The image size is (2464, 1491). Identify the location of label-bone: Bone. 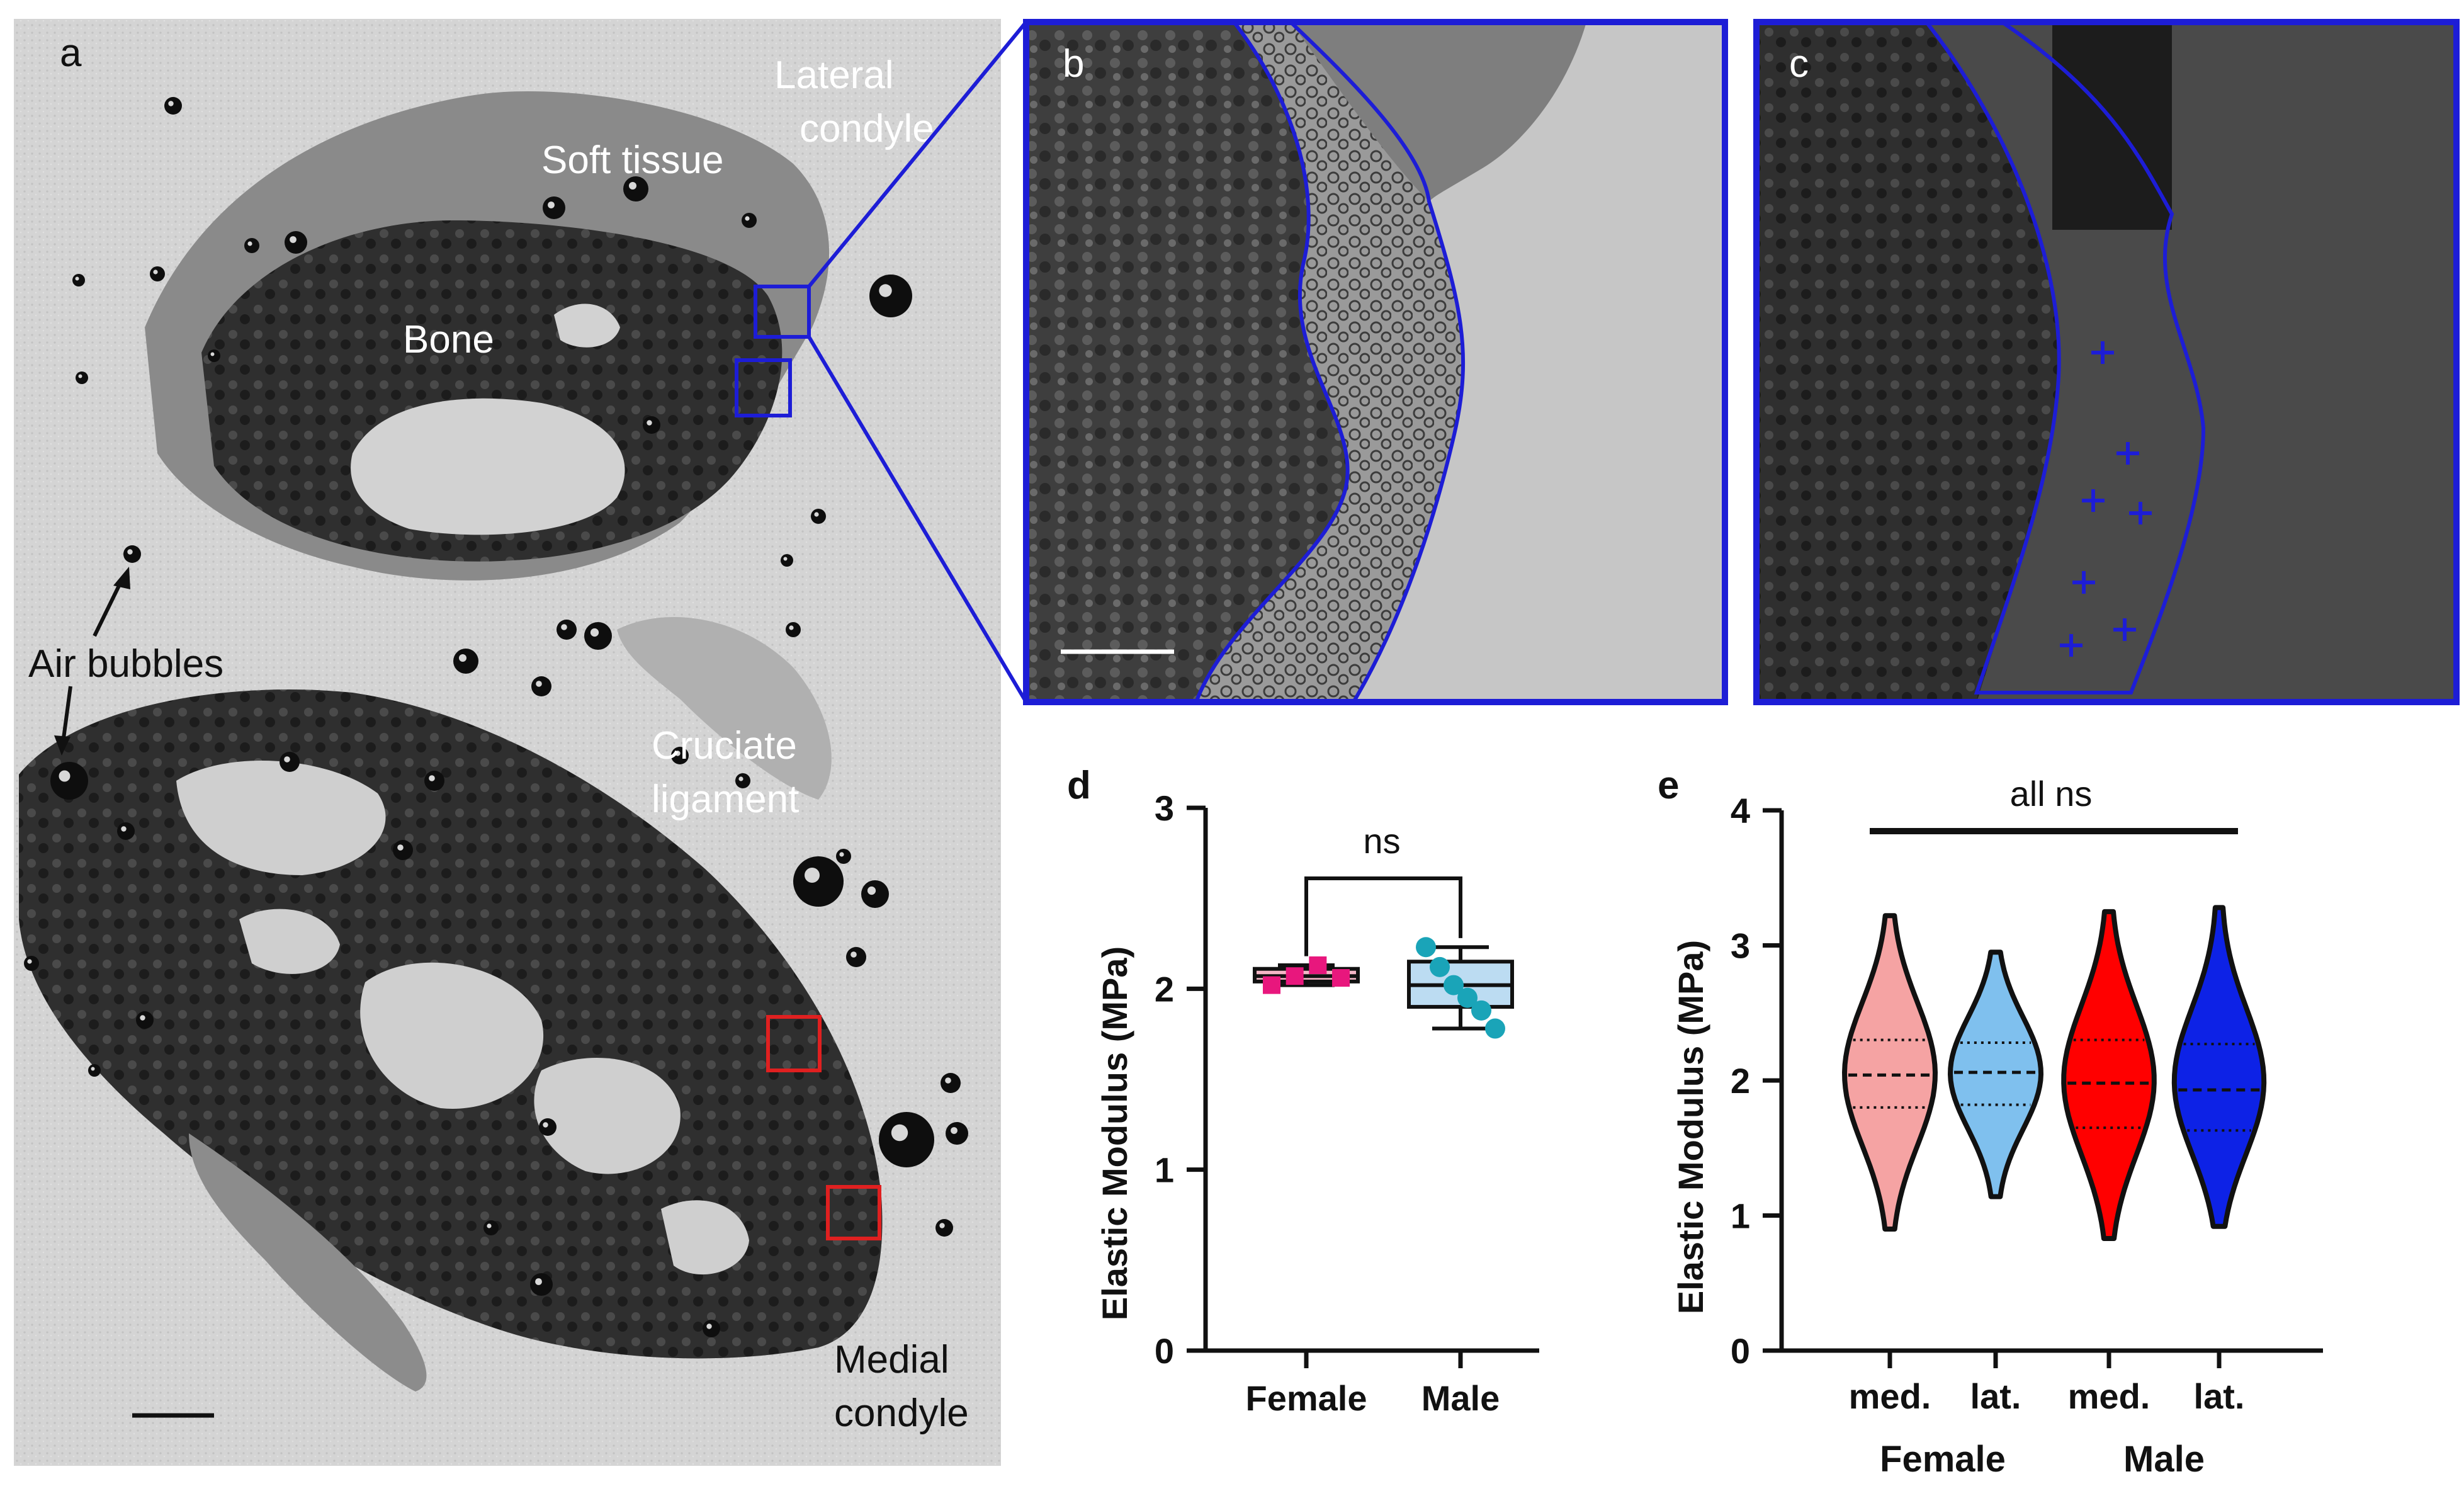
(448, 339).